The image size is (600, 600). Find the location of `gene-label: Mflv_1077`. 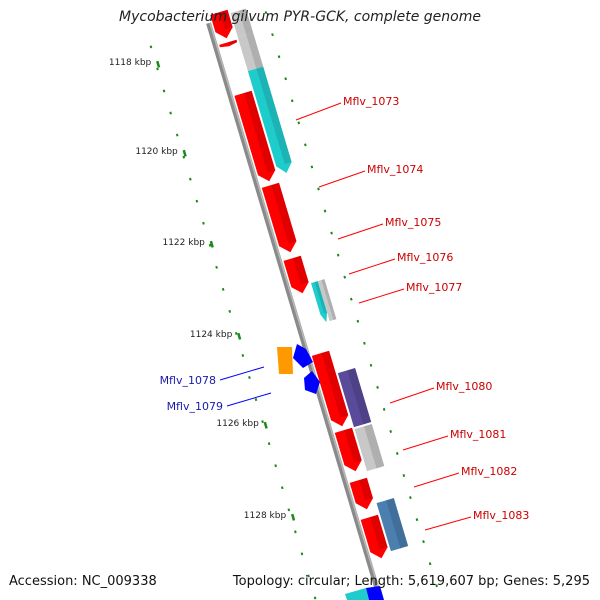

gene-label: Mflv_1077 is located at coordinates (434, 287).